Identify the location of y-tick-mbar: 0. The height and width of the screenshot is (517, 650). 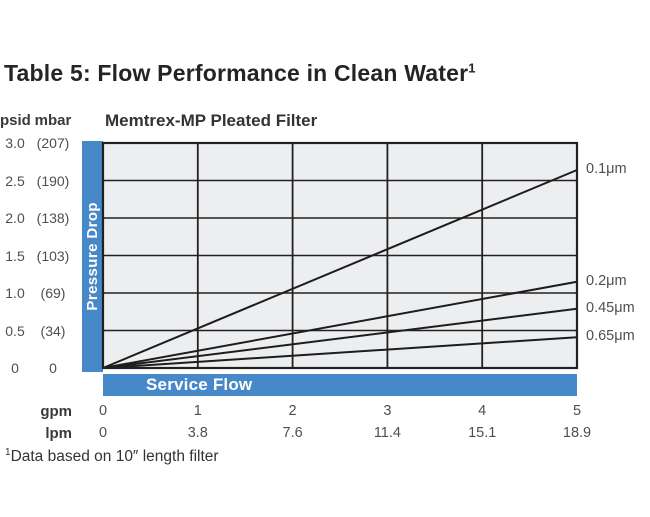
(53, 368).